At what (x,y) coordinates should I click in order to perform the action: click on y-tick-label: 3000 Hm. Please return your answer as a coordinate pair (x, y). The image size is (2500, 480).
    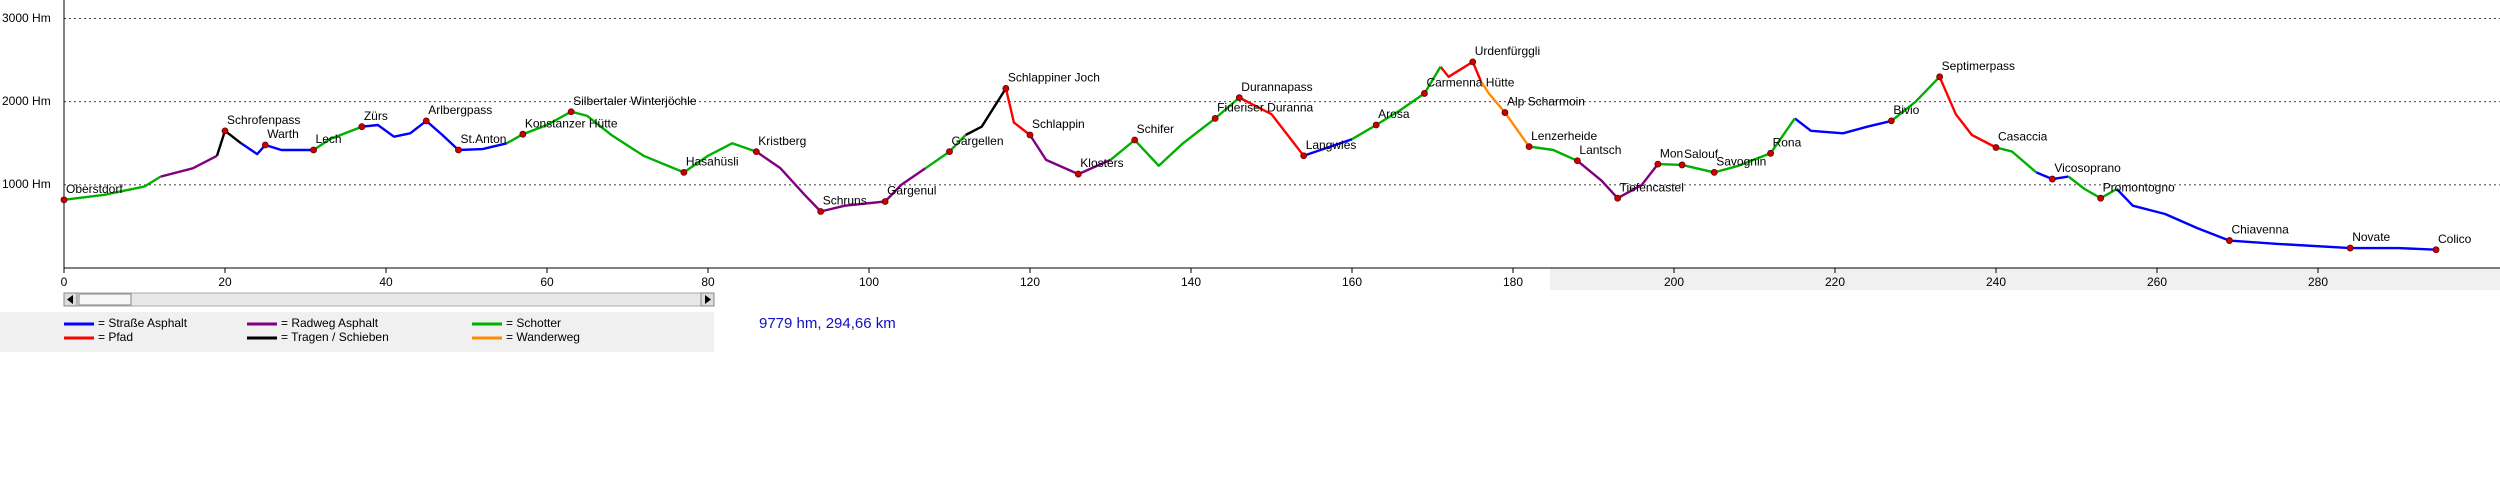
    Looking at the image, I should click on (26, 18).